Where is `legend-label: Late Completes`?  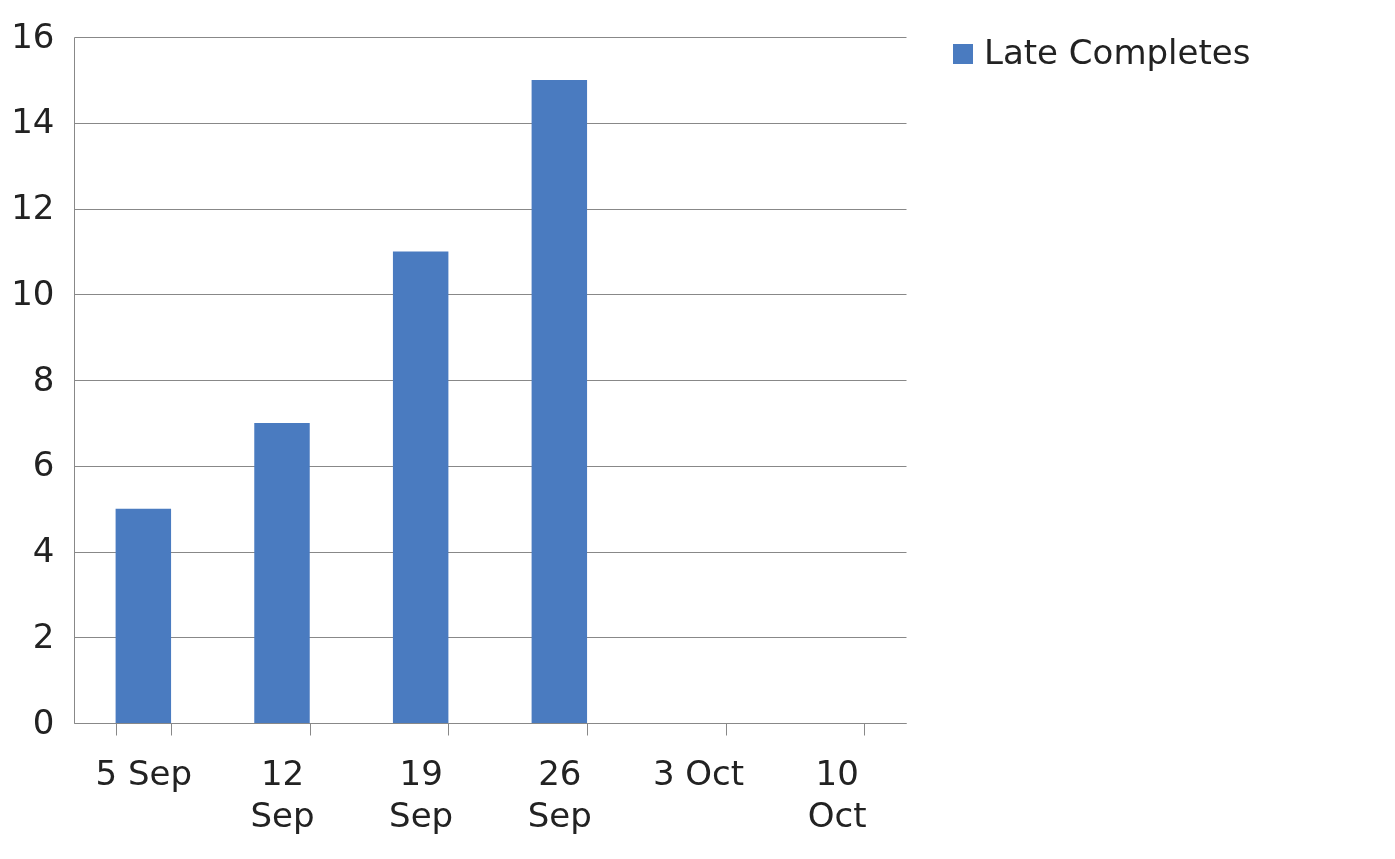
legend-label: Late Completes is located at coordinates (1117, 52).